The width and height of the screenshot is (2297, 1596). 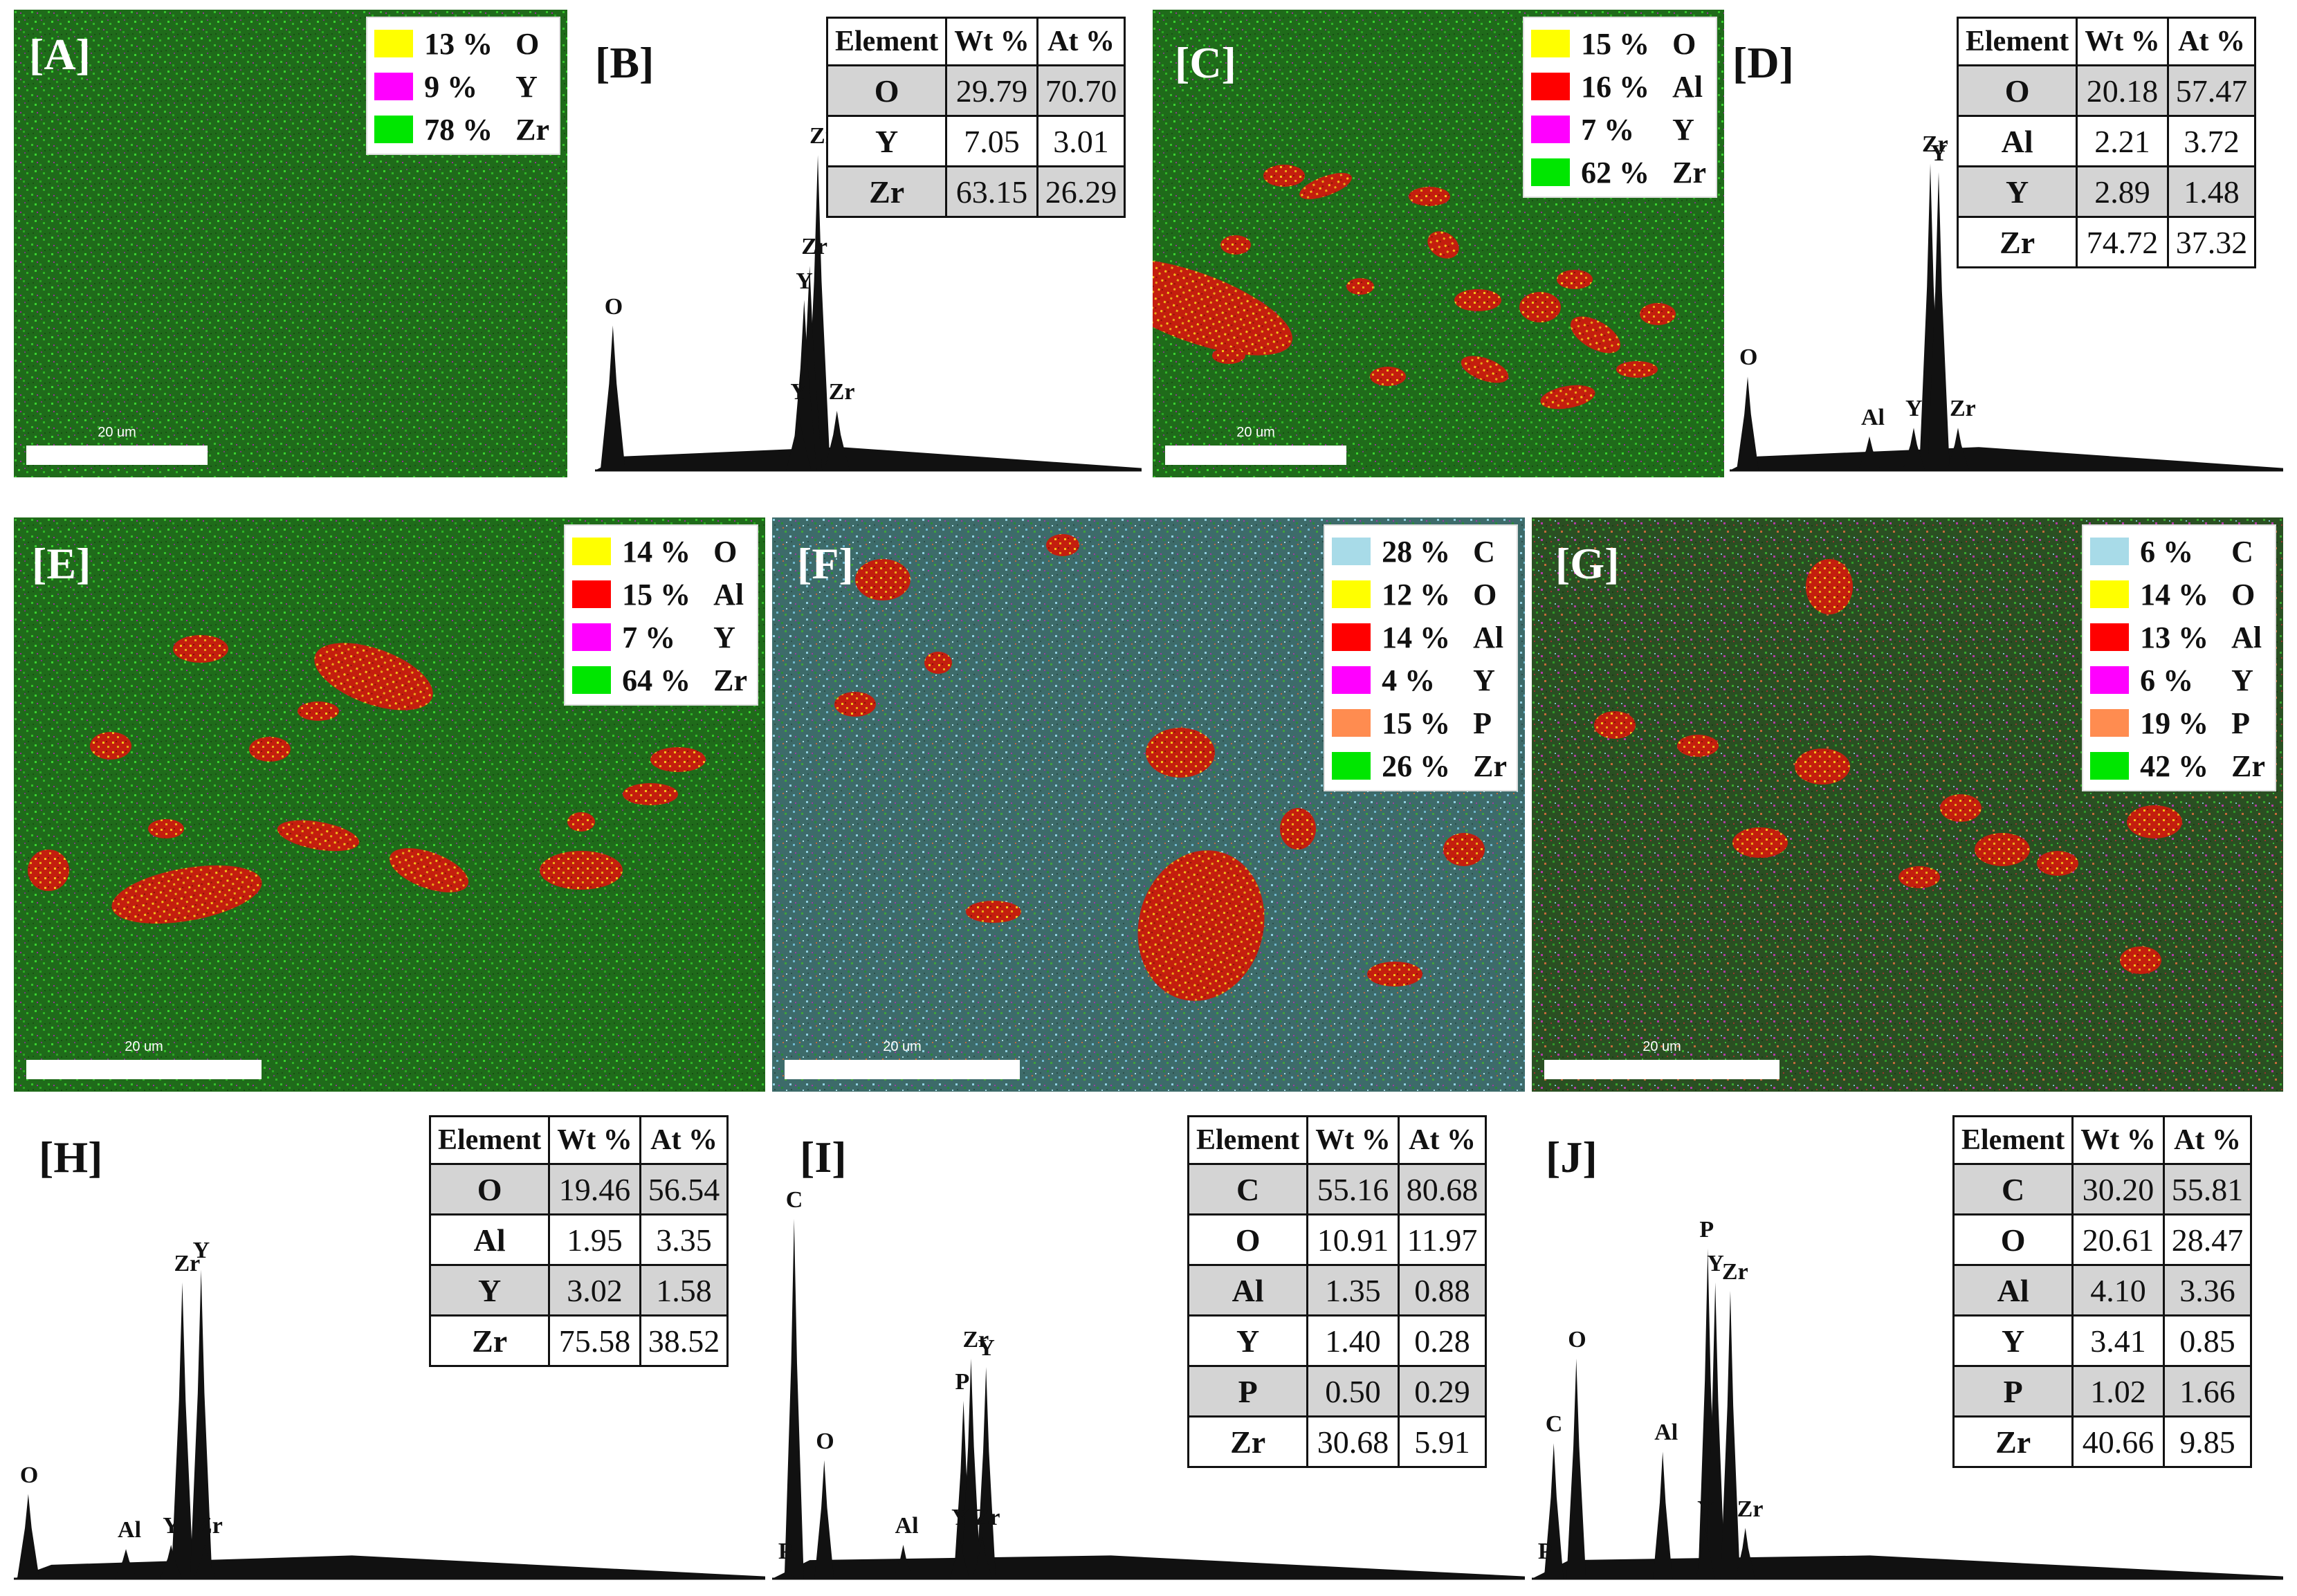 I want to click on legend-percent: 64 %, so click(x=656, y=680).